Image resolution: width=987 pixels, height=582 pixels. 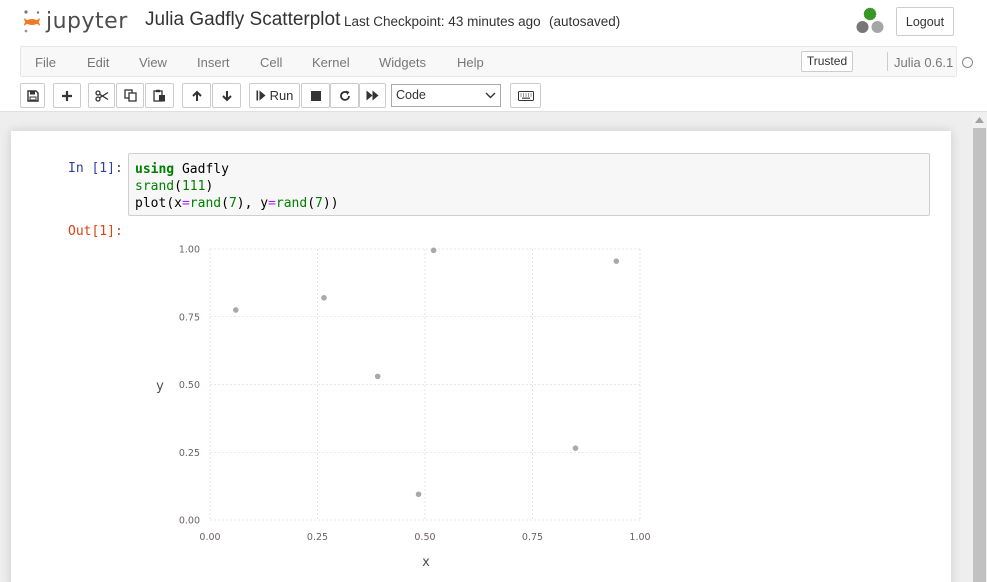 I want to click on y-tick-labels: 0.00 0.25 0.50 0.75 1.00, so click(x=189, y=386).